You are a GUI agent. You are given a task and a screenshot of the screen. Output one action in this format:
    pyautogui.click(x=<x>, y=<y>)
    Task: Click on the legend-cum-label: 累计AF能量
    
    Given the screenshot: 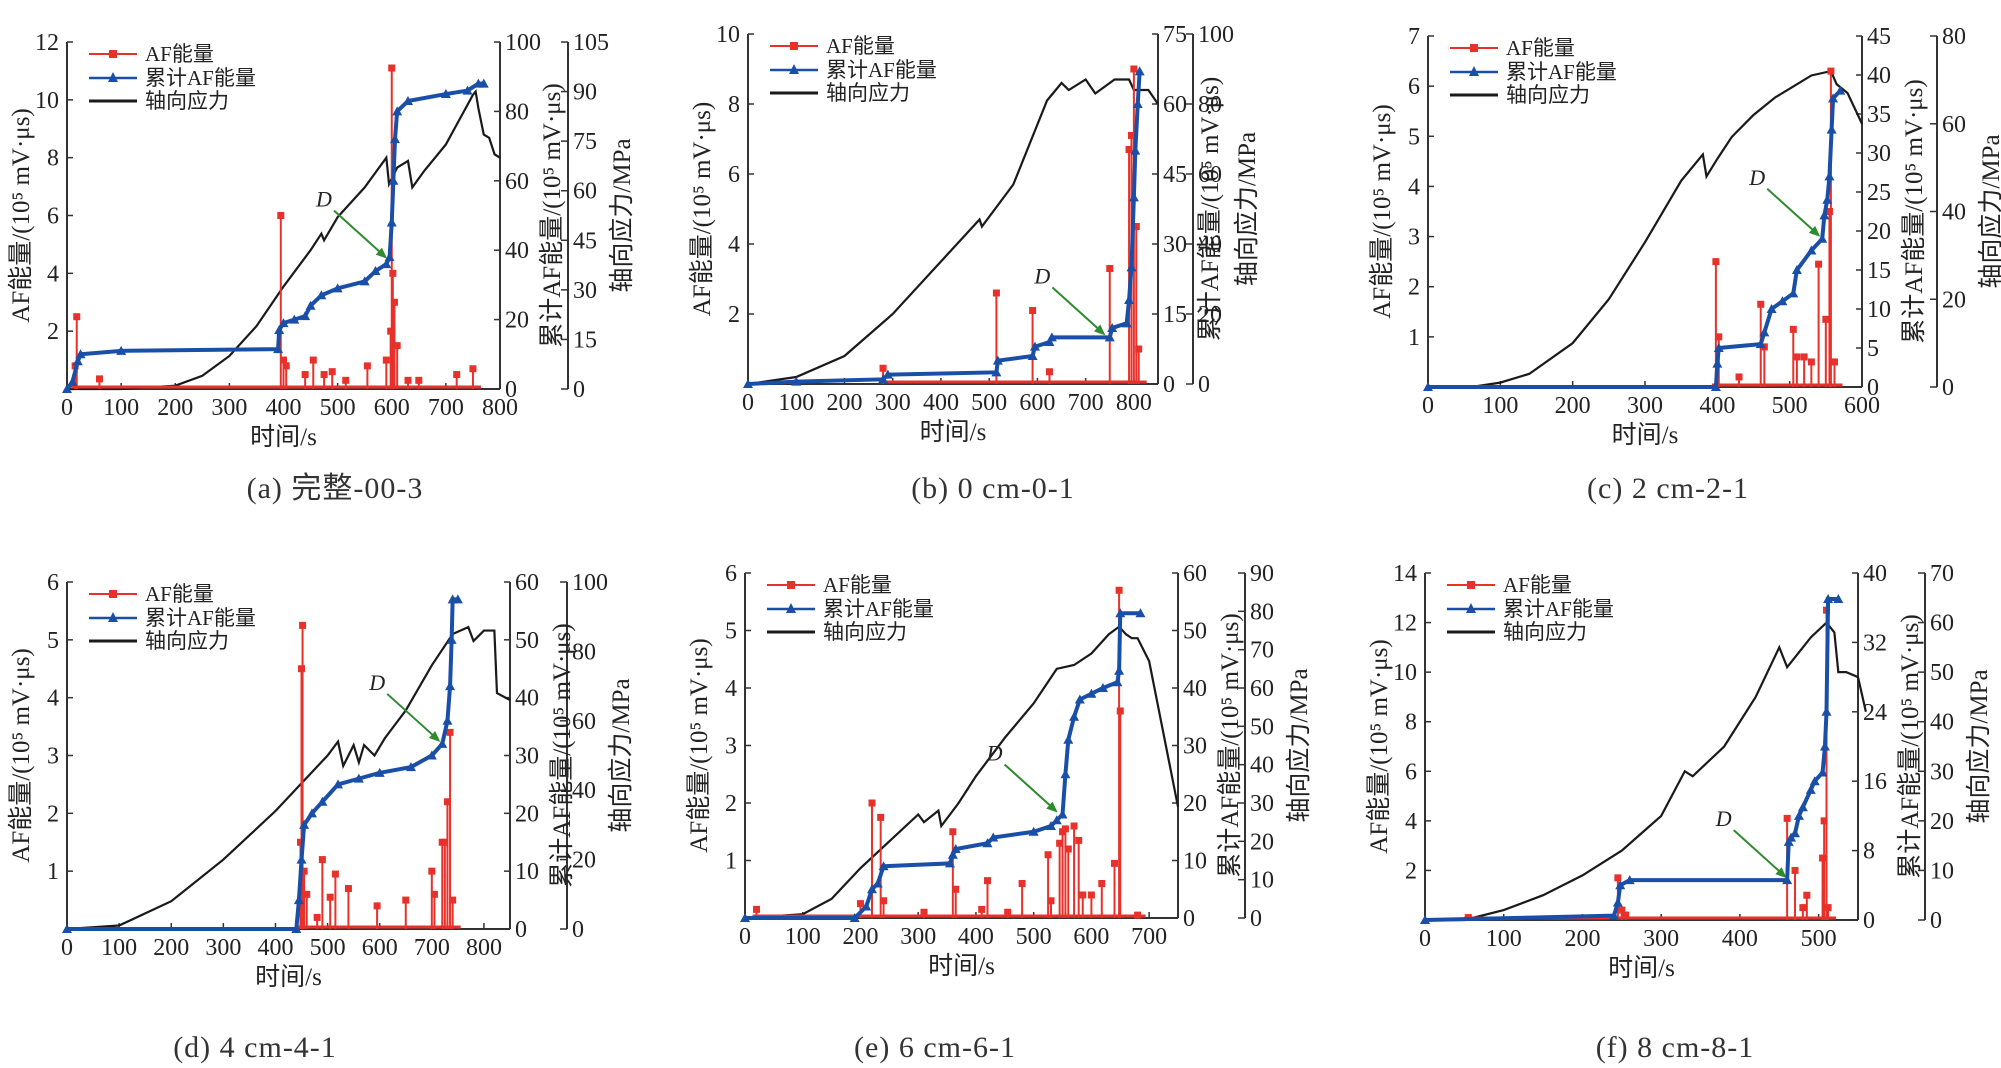 What is the action you would take?
    pyautogui.click(x=200, y=78)
    